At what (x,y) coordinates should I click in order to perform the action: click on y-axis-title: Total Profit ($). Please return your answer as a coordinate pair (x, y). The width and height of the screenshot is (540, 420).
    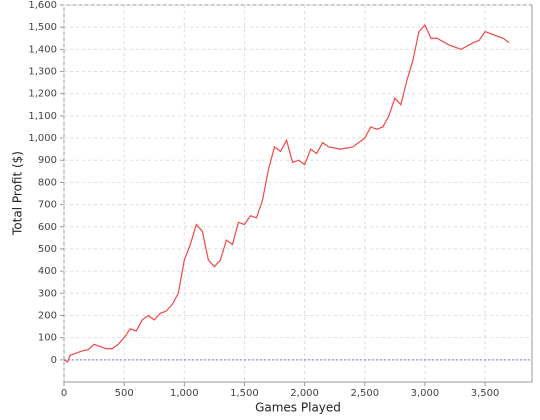
    Looking at the image, I should click on (18, 193).